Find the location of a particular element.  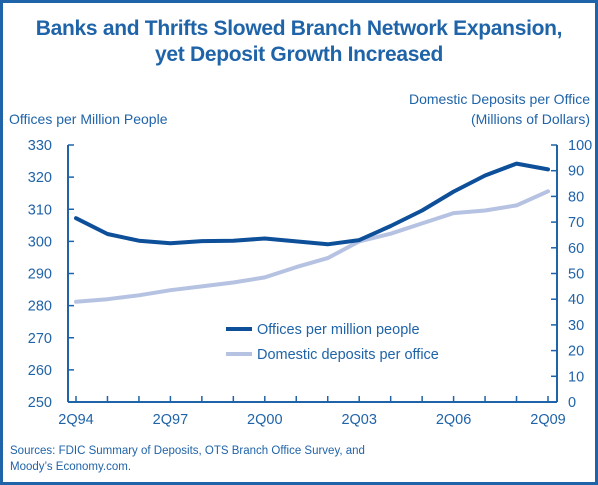

y-left-tick-label: 270 is located at coordinates (40, 339).